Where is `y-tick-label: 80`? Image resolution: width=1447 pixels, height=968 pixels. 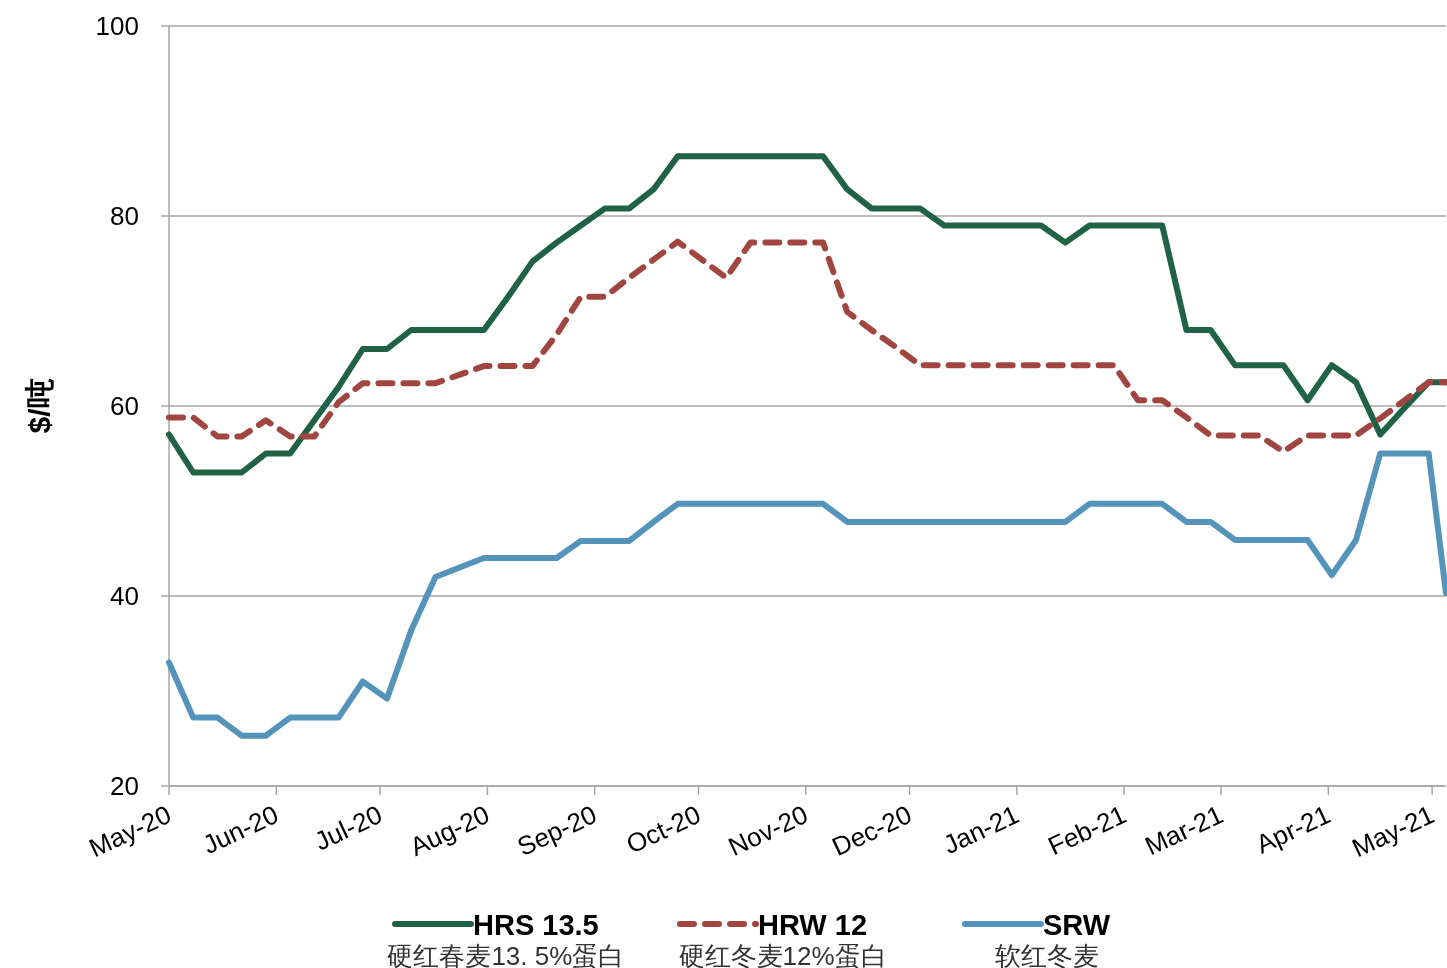
y-tick-label: 80 is located at coordinates (124, 216).